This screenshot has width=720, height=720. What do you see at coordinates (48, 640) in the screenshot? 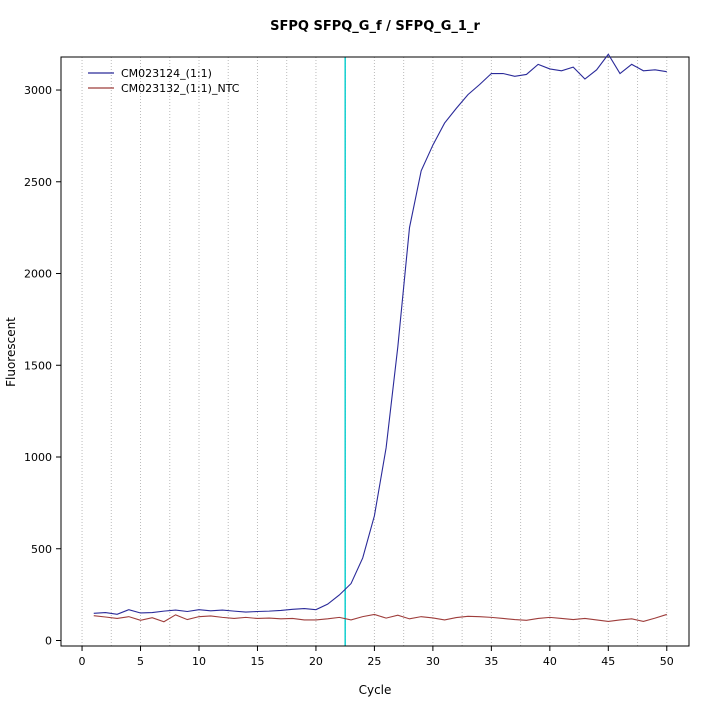
I see `y-tick-label: 0` at bounding box center [48, 640].